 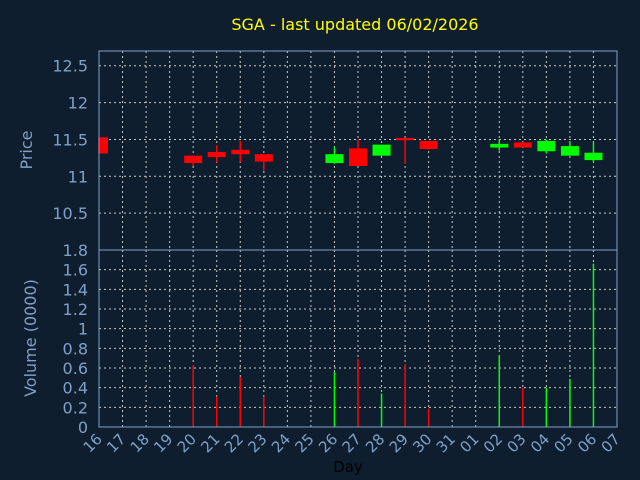 What do you see at coordinates (70, 66) in the screenshot?
I see `price-tick-label: 12.5` at bounding box center [70, 66].